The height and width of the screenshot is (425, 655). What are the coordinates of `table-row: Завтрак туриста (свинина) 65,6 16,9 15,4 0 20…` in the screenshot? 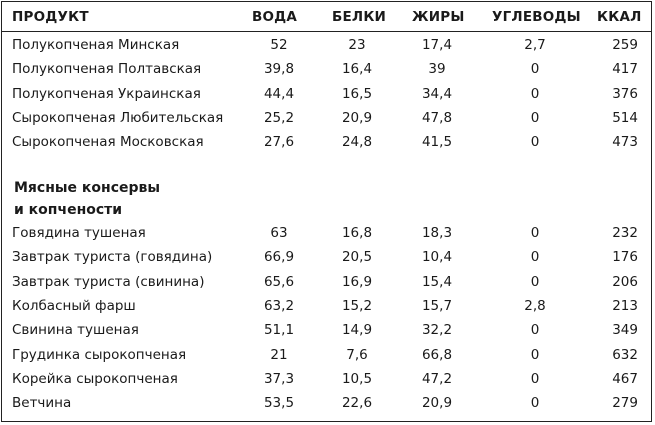 It's located at (326, 282).